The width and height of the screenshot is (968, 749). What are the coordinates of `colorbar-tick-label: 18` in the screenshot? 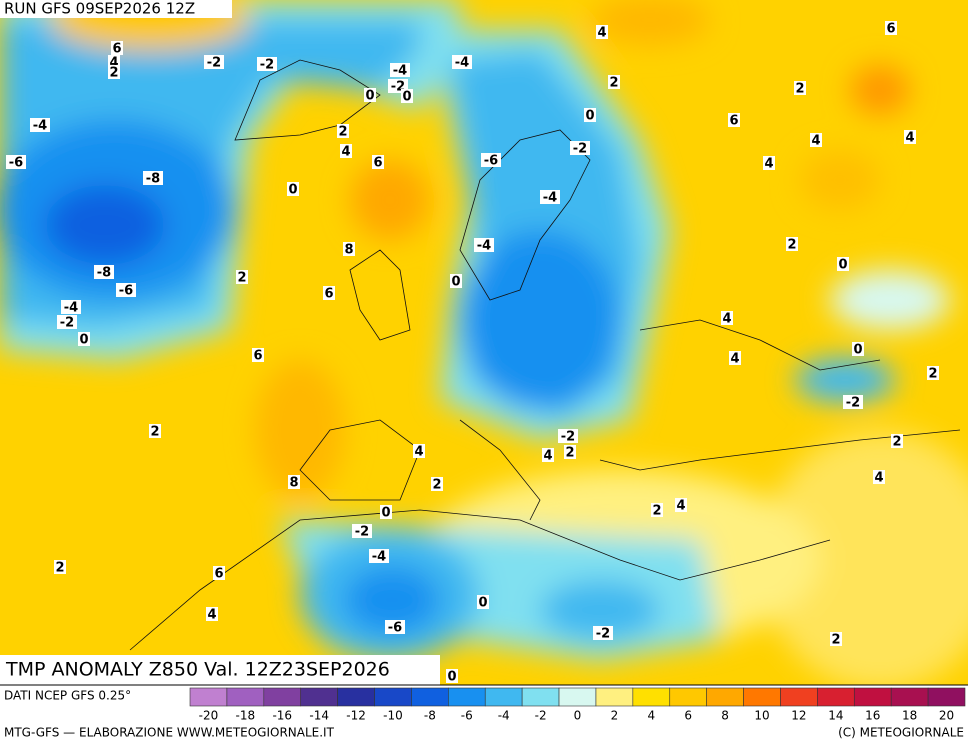 It's located at (909, 716).